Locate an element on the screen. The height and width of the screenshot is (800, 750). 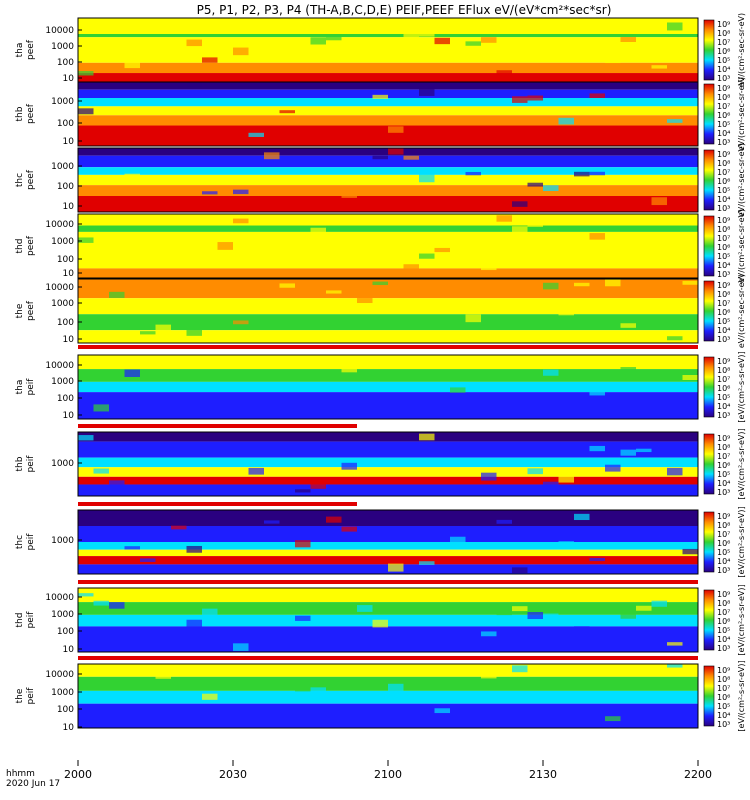
colorbar-tick-label: 10⁸ is located at coordinates (723, 679).